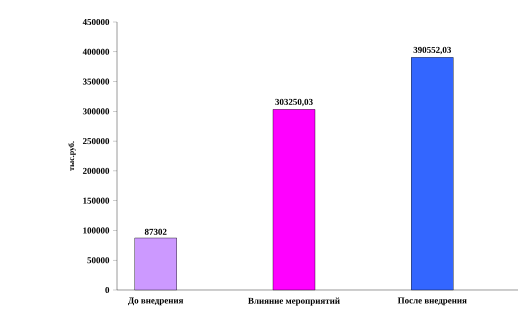 The height and width of the screenshot is (336, 518). What do you see at coordinates (96, 141) in the screenshot?
I see `y-tick-label: 250000` at bounding box center [96, 141].